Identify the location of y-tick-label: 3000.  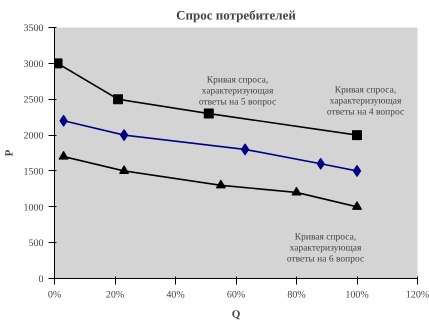
(34, 64).